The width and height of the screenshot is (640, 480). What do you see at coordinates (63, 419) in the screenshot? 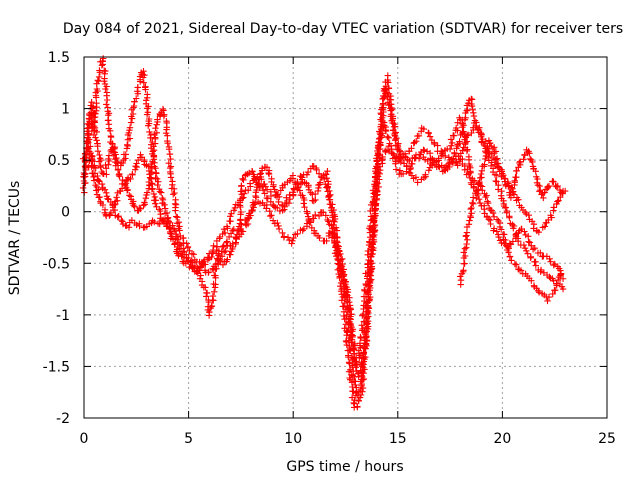
I see `y-tick-label: -2` at bounding box center [63, 419].